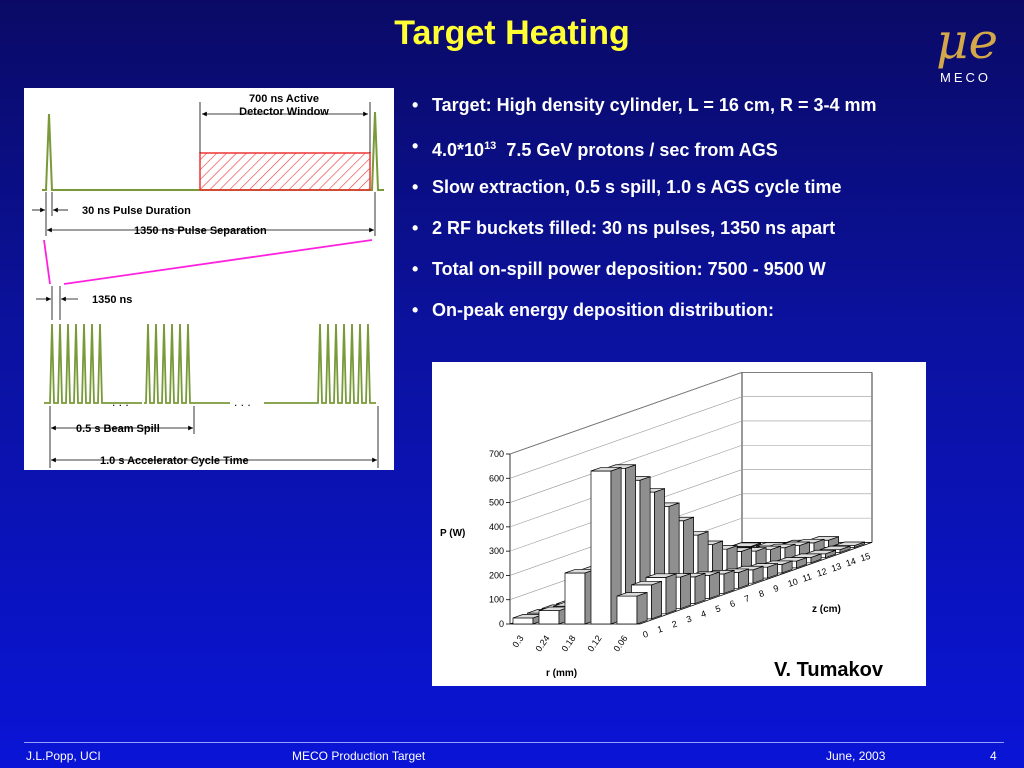 The image size is (1024, 768). What do you see at coordinates (284, 99) in the screenshot?
I see `window-label-1: 700 ns Active` at bounding box center [284, 99].